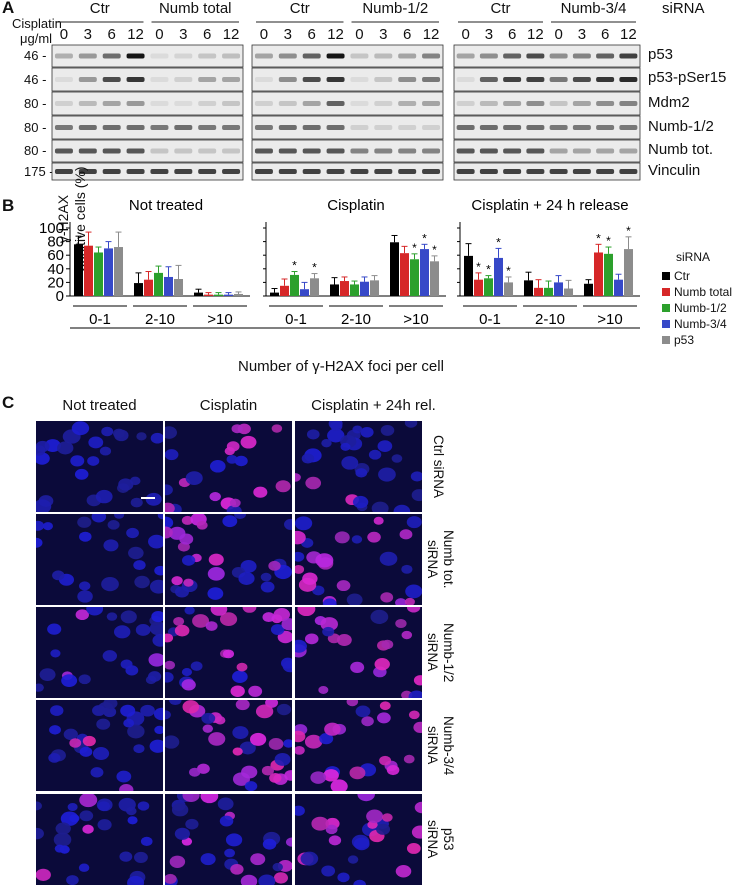  I want to click on cisplatin-unit: μg/ml, so click(36, 38).